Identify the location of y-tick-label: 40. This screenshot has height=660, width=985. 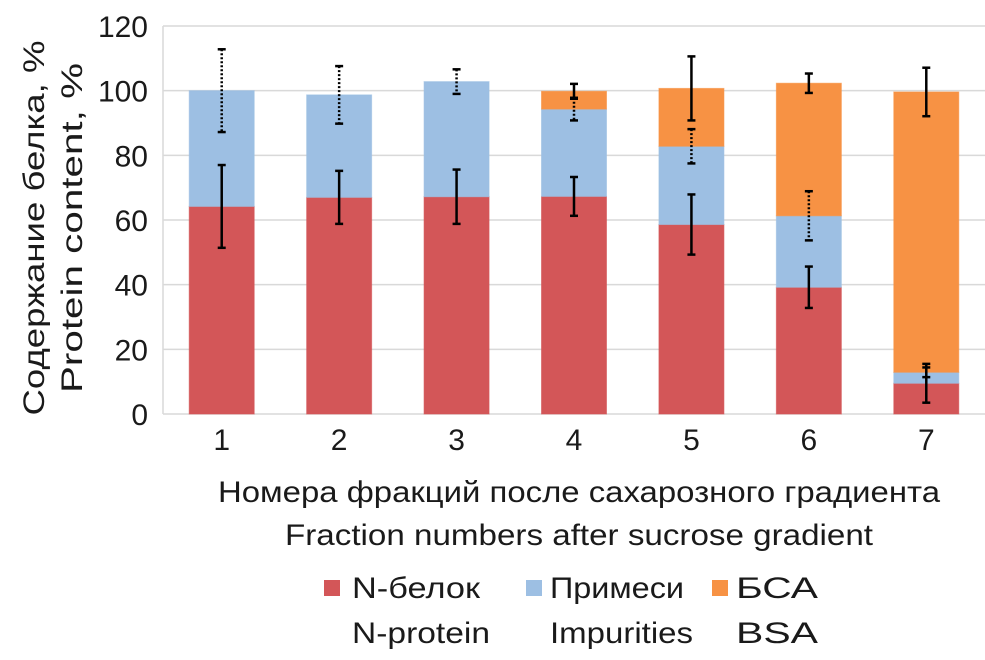
(131, 286).